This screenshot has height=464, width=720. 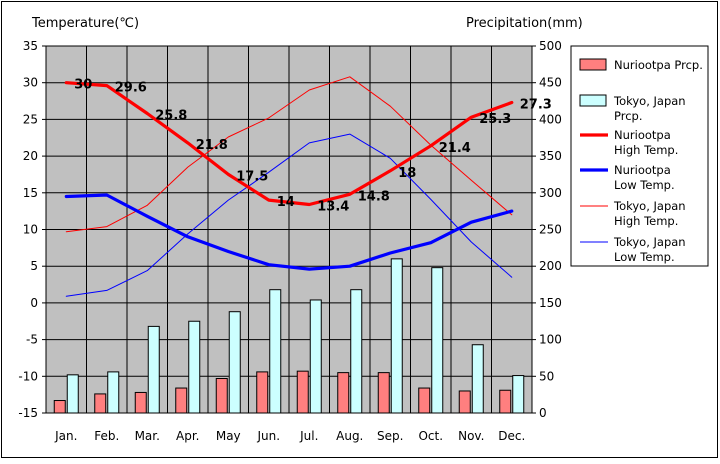 What do you see at coordinates (471, 436) in the screenshot?
I see `x-tick-label: Nov.` at bounding box center [471, 436].